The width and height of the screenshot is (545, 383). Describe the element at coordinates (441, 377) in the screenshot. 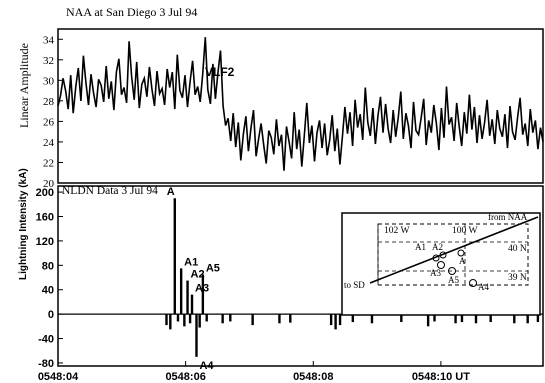

I see `x-tick-label: 0548:10 UT` at that location.